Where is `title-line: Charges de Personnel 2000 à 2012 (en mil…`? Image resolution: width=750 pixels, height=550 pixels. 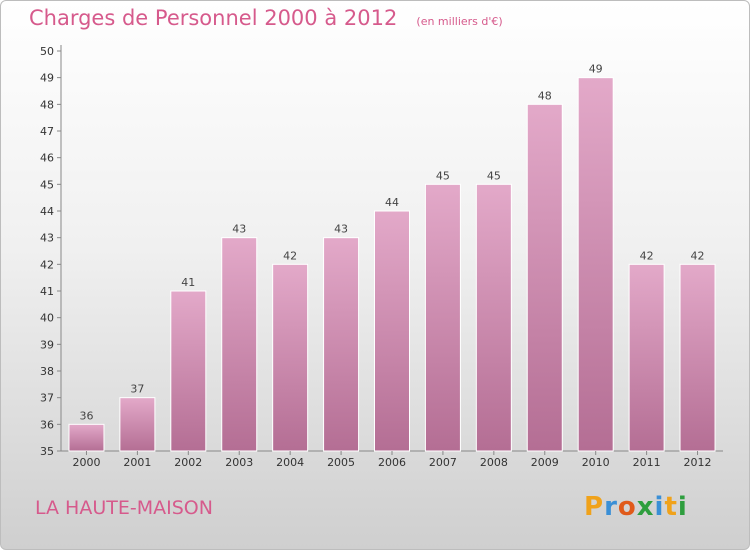
title-line: Charges de Personnel 2000 à 2012 (en mil… is located at coordinates (266, 18).